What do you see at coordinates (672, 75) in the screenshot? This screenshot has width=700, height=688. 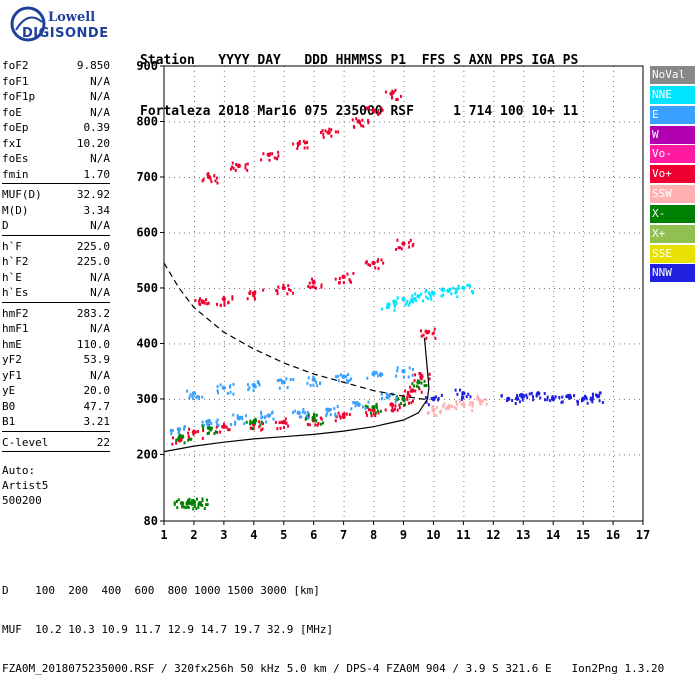 I see `legend-entry: NoVal` at bounding box center [672, 75].